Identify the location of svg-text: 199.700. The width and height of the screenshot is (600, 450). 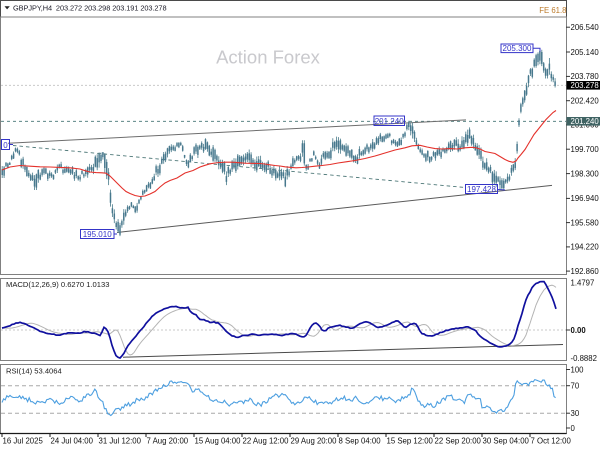
(585, 149).